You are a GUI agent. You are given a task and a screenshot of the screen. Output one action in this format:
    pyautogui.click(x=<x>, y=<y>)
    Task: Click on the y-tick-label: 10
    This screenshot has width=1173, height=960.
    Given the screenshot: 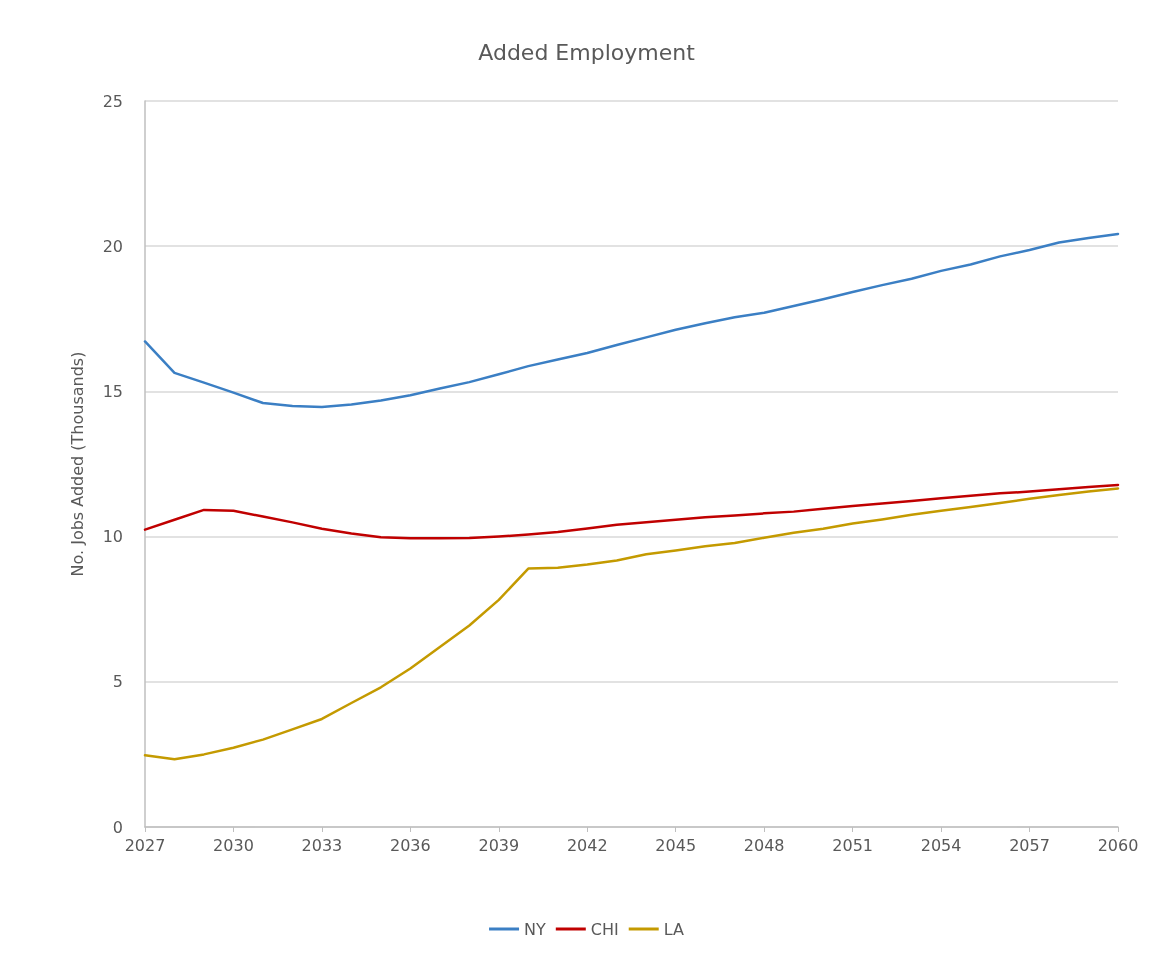 What is the action you would take?
    pyautogui.click(x=112, y=537)
    